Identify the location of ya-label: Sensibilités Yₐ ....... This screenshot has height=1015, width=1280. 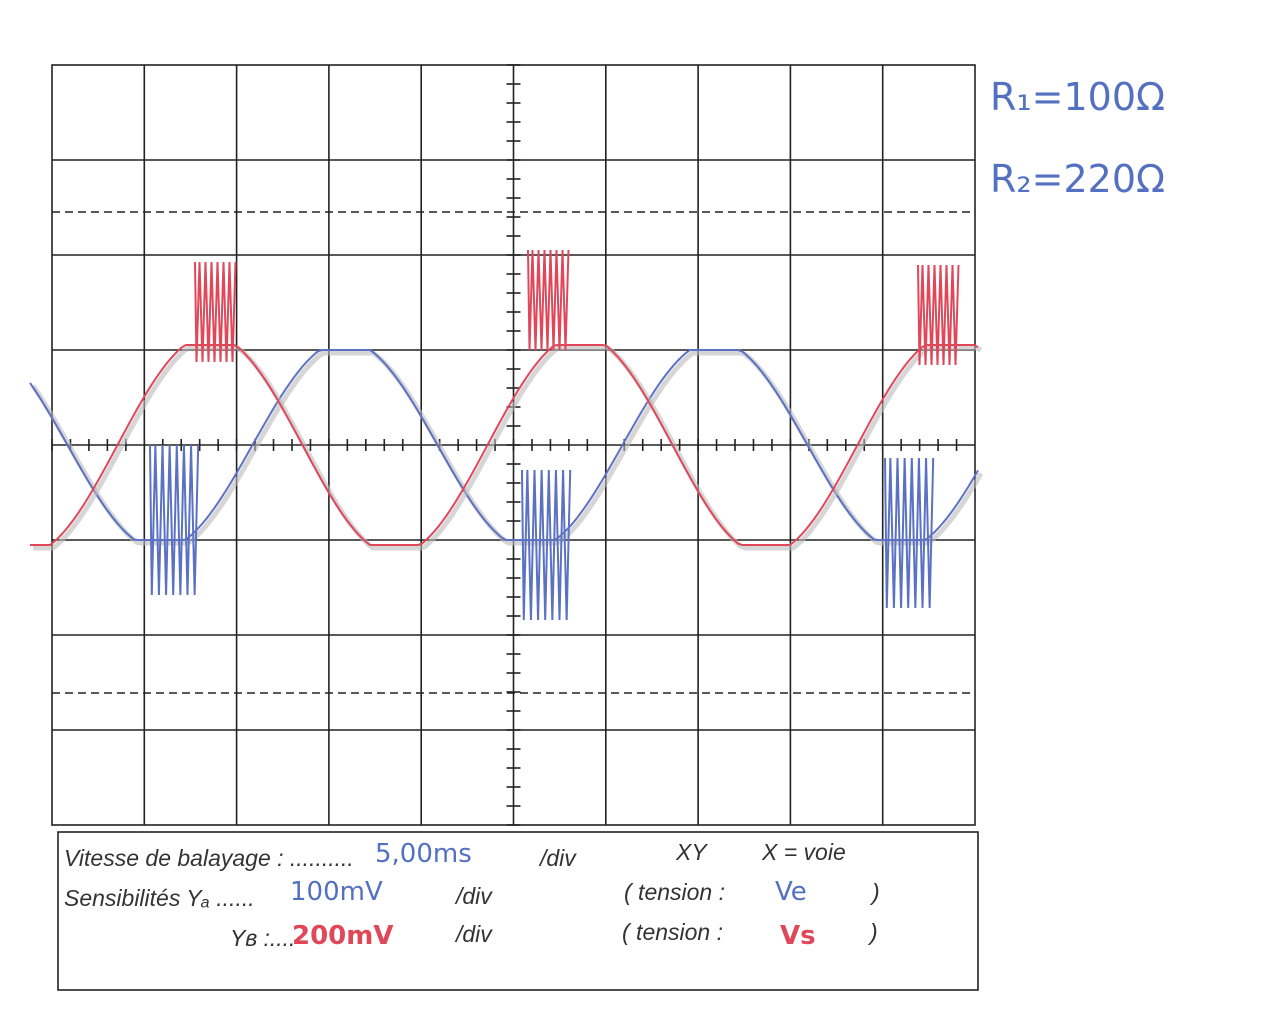
(159, 898).